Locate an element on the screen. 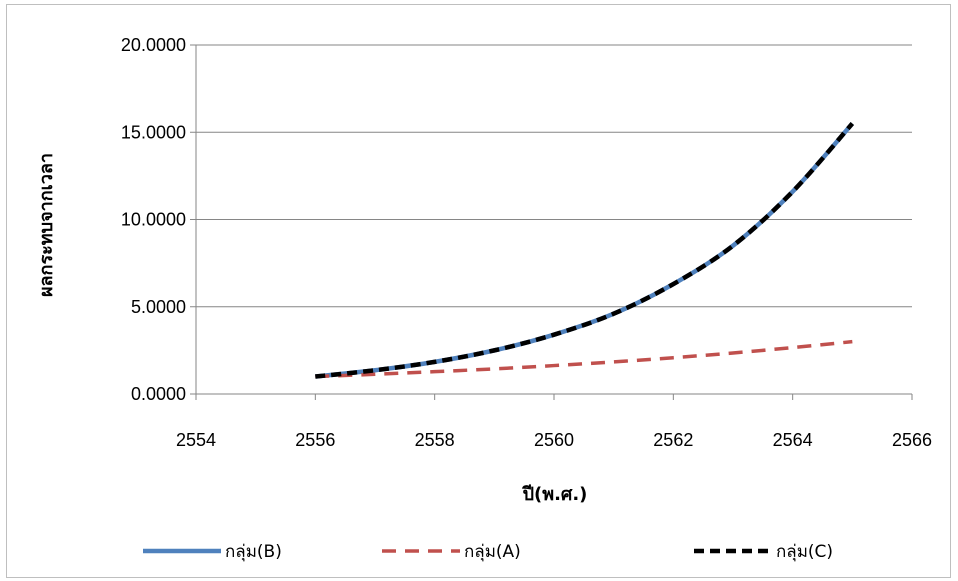 This screenshot has width=958, height=581. y-tick-label: 5.0000 is located at coordinates (158, 307).